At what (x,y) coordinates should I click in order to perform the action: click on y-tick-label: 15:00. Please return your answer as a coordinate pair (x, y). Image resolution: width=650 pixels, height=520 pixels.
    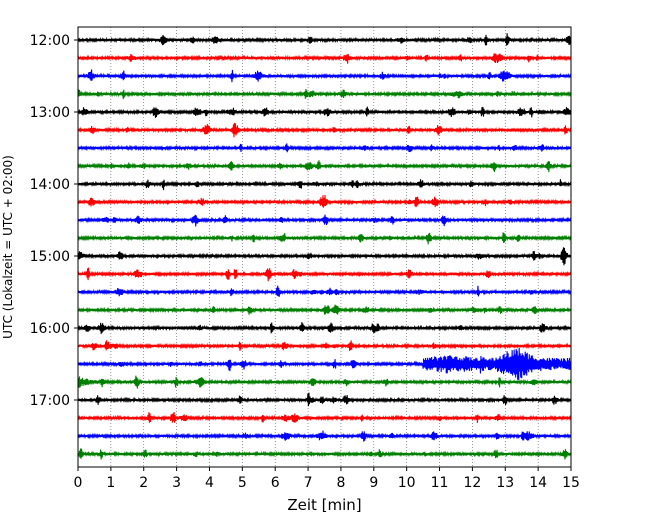
    Looking at the image, I should click on (50, 257).